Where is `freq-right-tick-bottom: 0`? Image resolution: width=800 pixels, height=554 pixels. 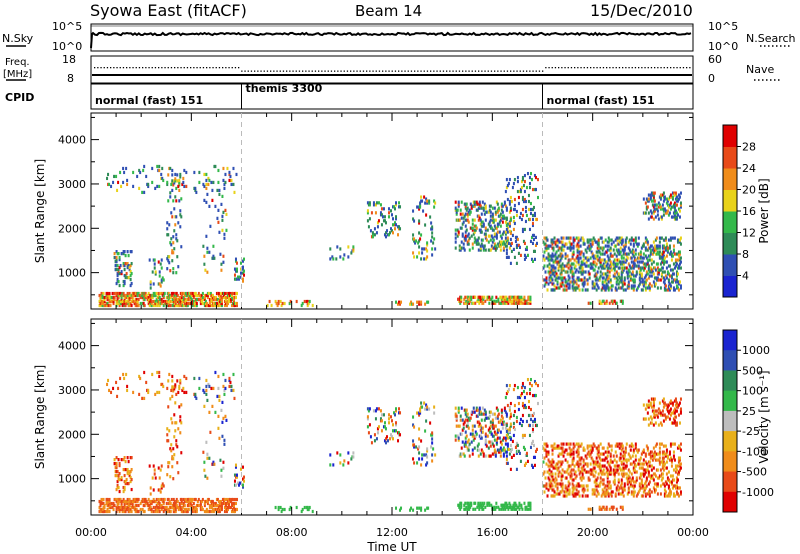
freq-right-tick-bottom: 0 is located at coordinates (711, 78).